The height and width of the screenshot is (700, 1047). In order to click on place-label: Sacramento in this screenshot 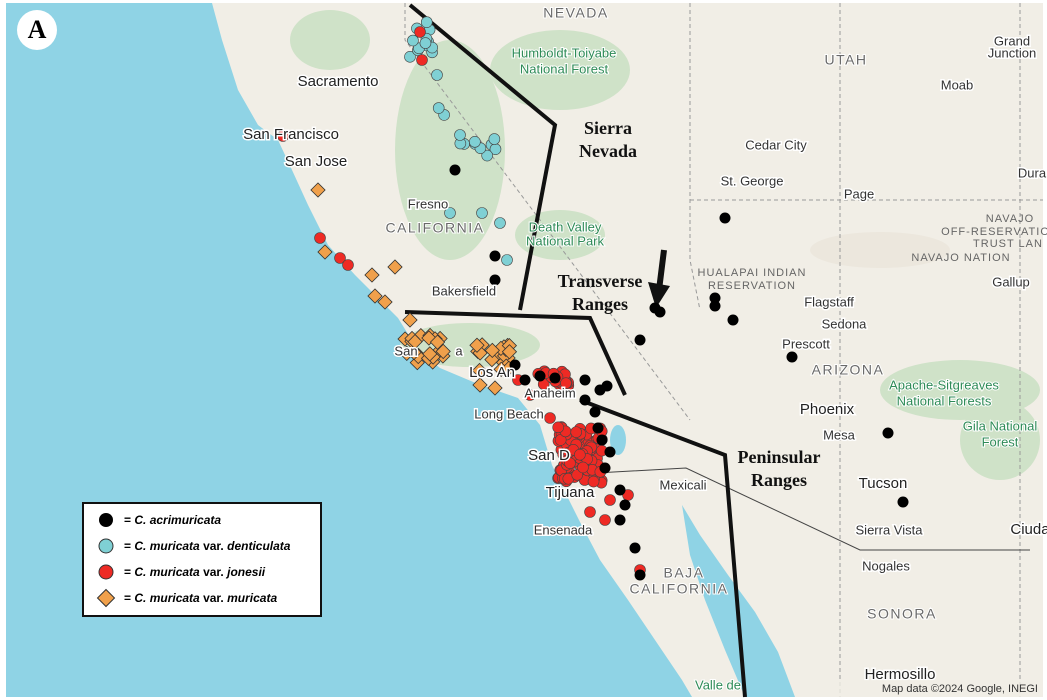, I will do `click(338, 81)`.